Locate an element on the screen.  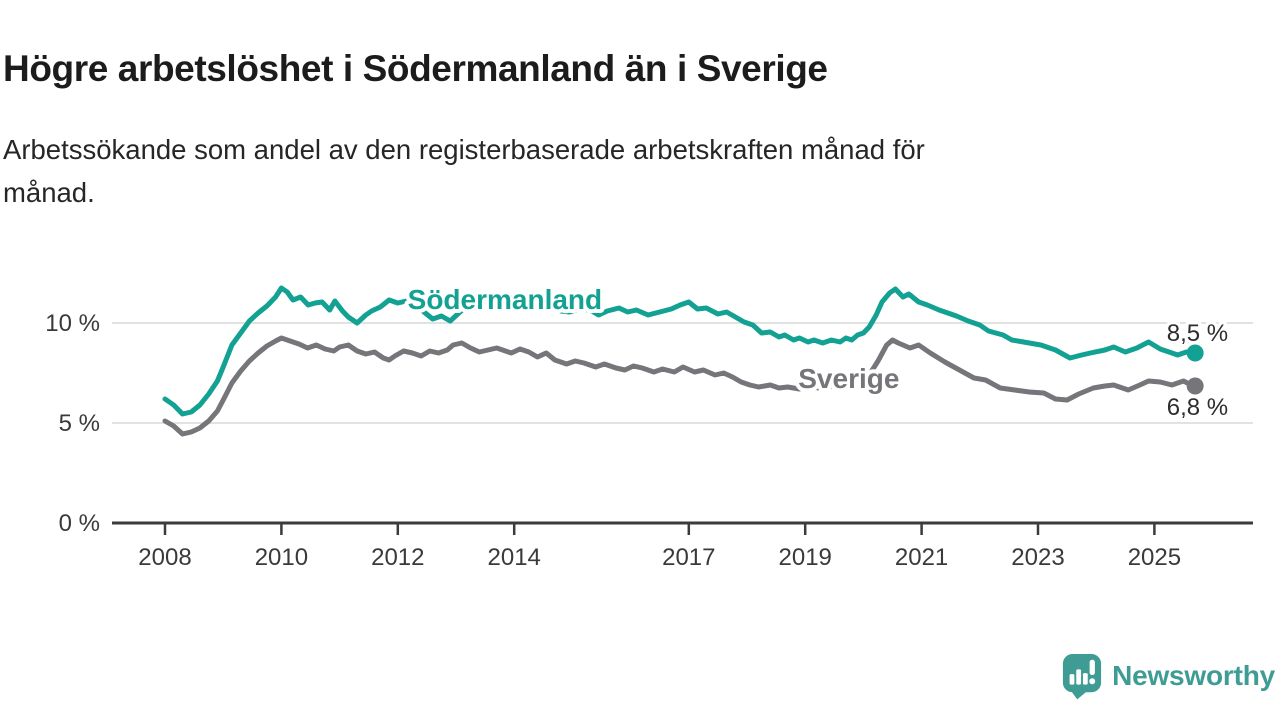
series-line-södermanland is located at coordinates (680, 351).